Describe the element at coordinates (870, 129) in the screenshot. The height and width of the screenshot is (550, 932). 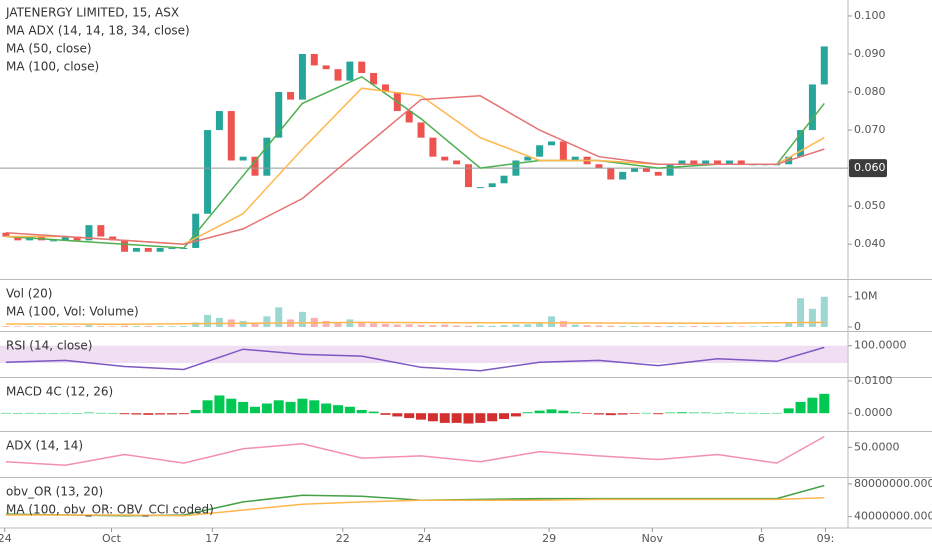
I see `y-tick-label: 0.070` at that location.